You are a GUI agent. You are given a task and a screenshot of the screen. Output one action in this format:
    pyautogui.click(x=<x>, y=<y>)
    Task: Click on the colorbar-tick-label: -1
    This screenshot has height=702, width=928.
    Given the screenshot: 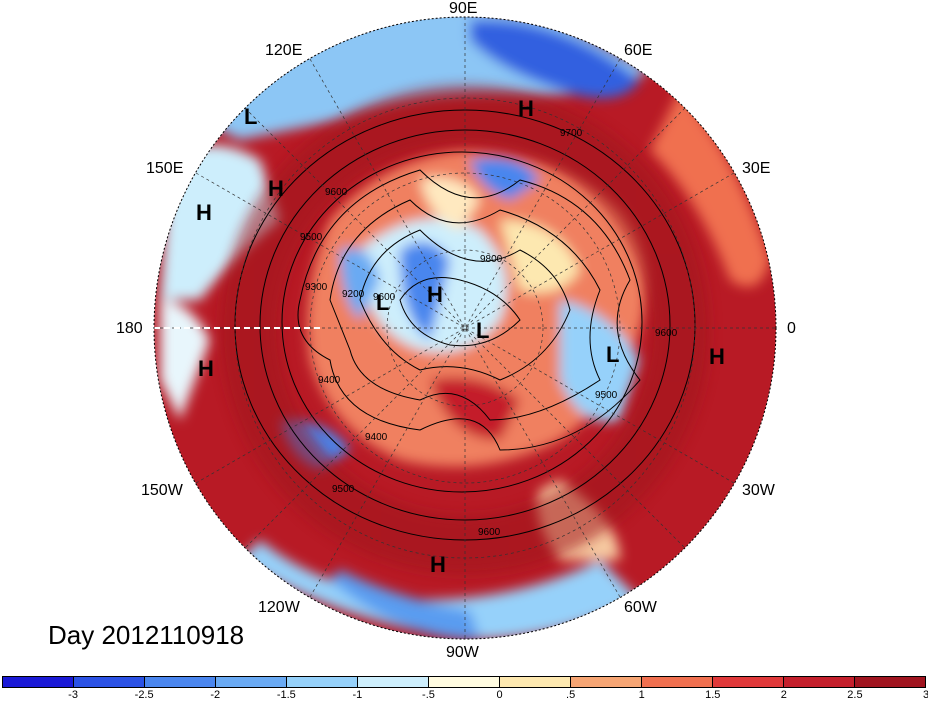 What is the action you would take?
    pyautogui.click(x=357, y=695)
    